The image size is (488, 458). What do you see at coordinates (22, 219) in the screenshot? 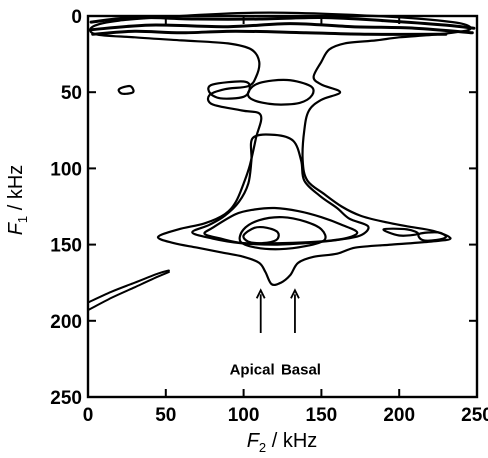
I see `y-axis-sub: 1` at bounding box center [22, 219].